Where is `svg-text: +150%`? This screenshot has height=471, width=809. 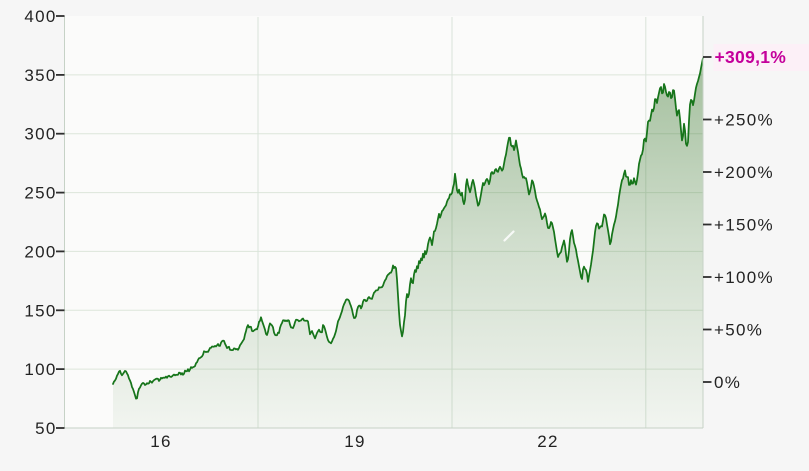
svg-text: +150% is located at coordinates (744, 225).